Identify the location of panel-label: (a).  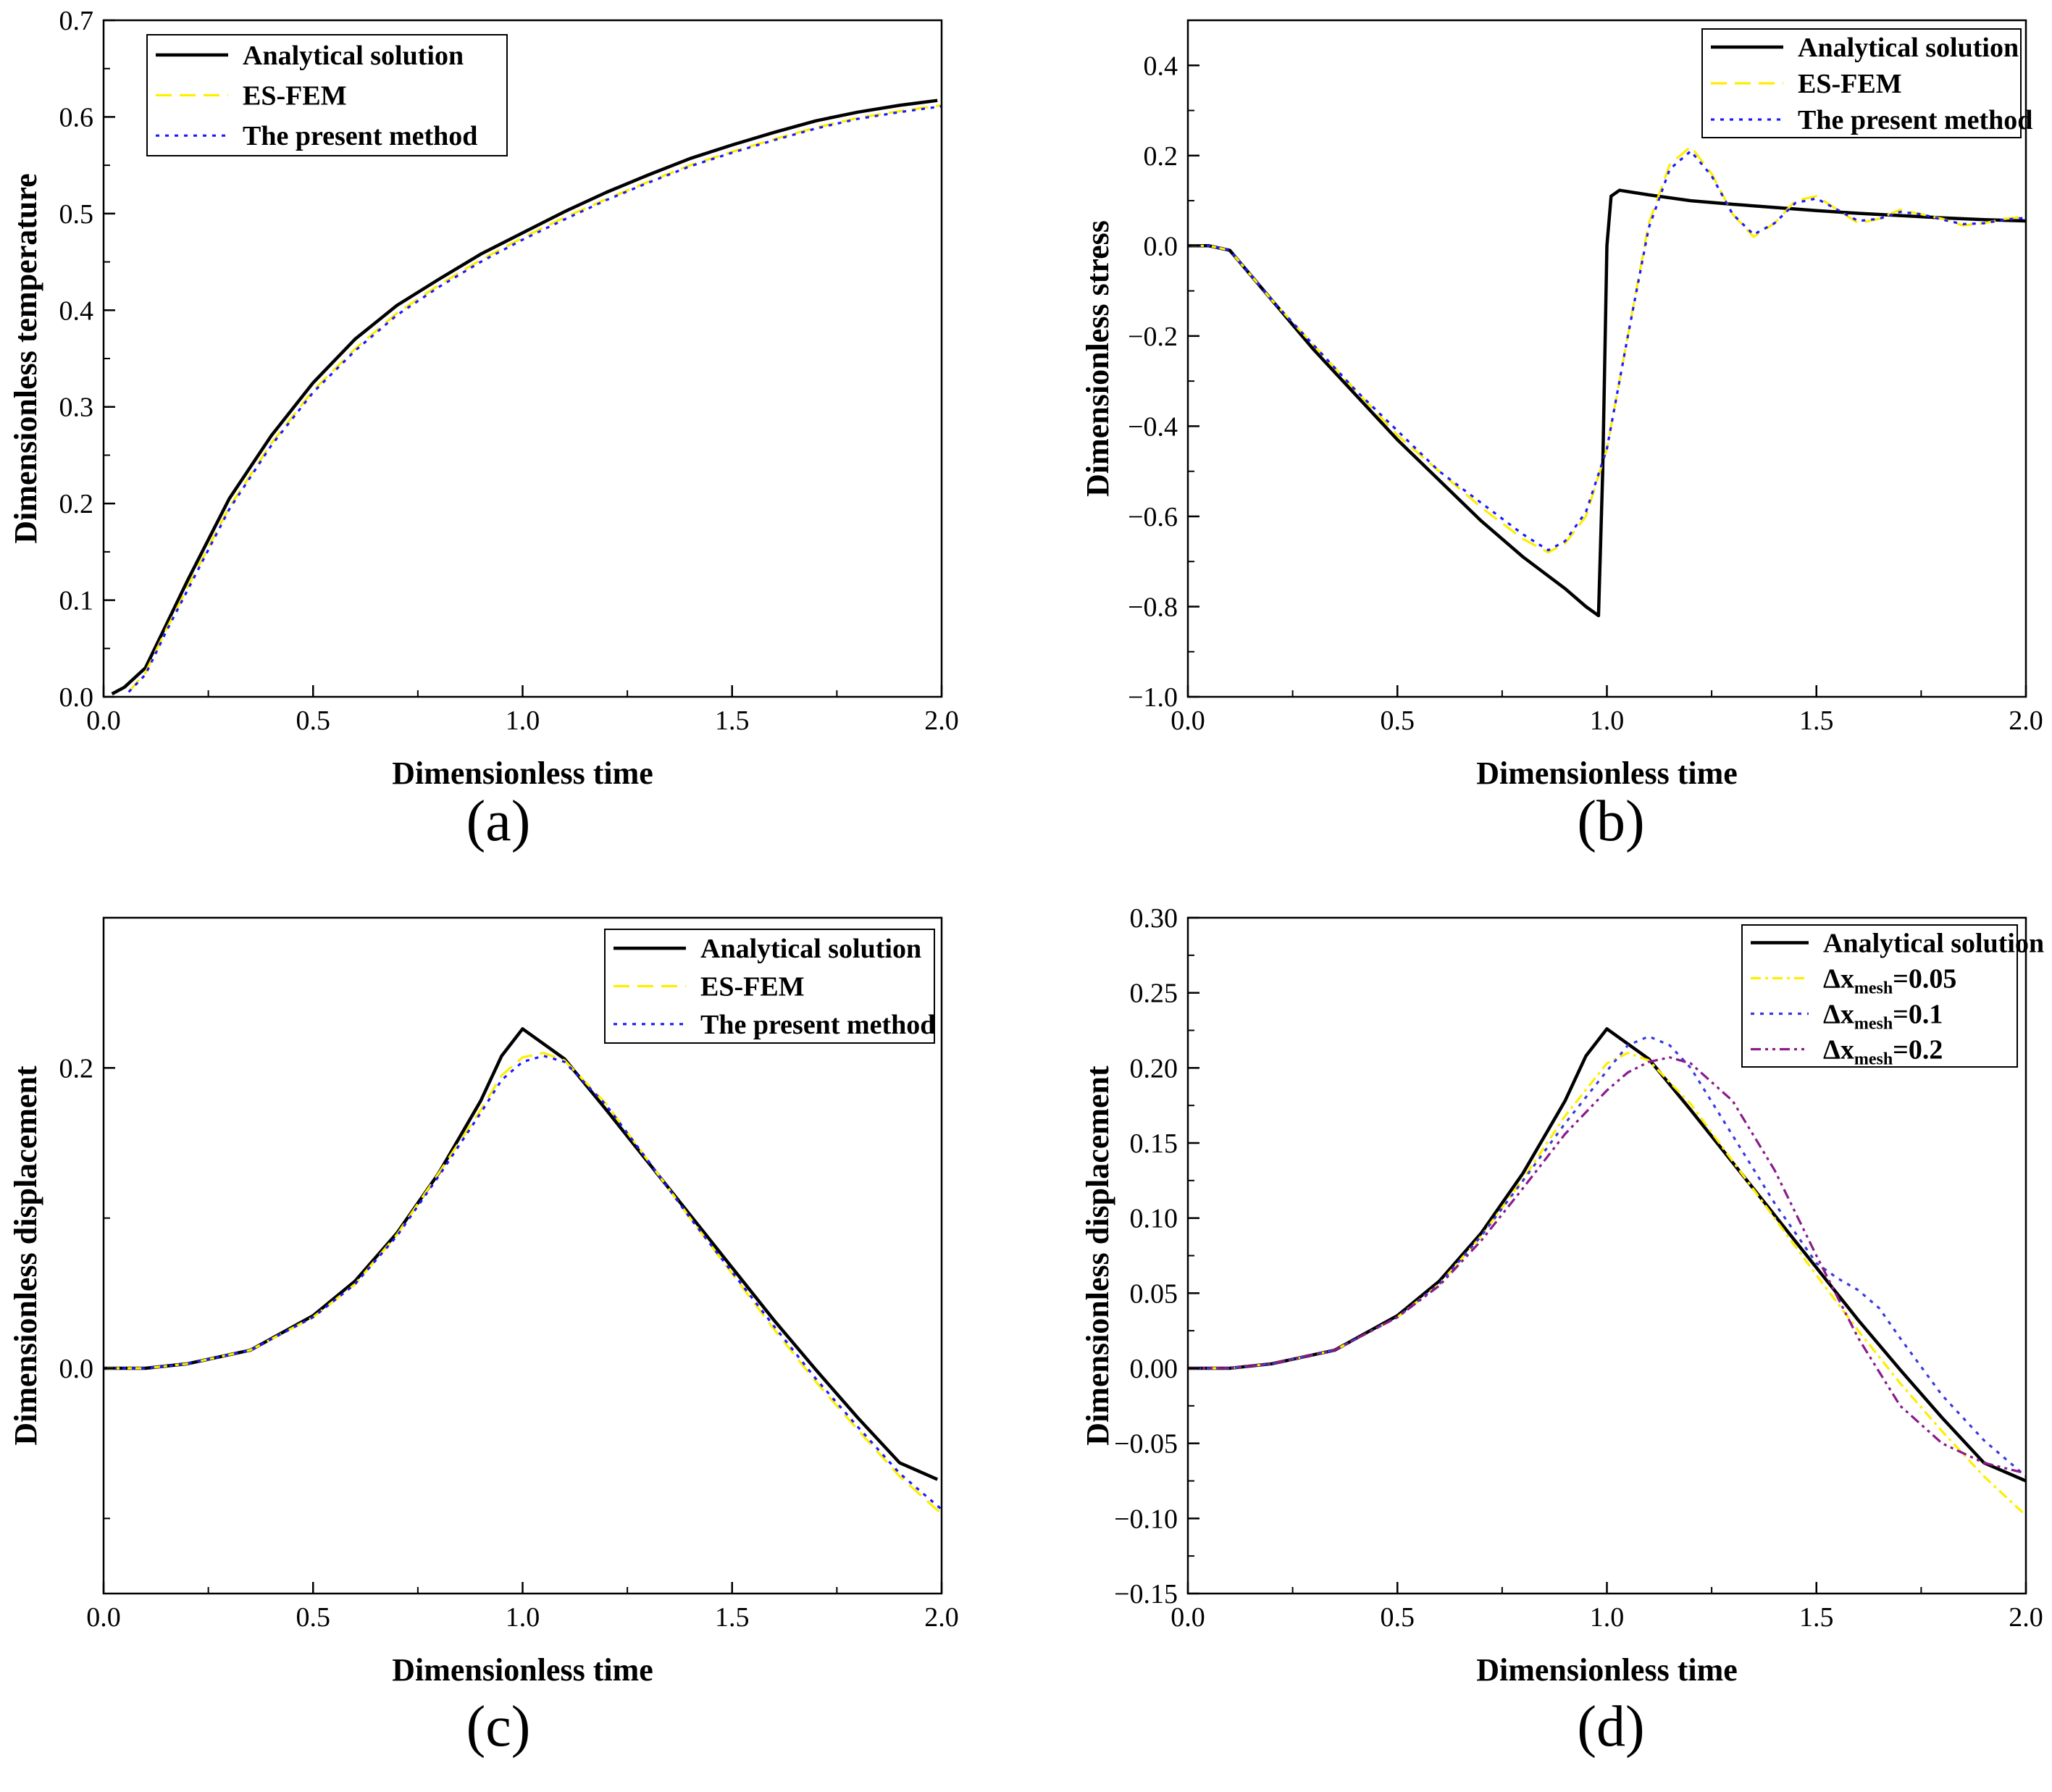
(498, 821).